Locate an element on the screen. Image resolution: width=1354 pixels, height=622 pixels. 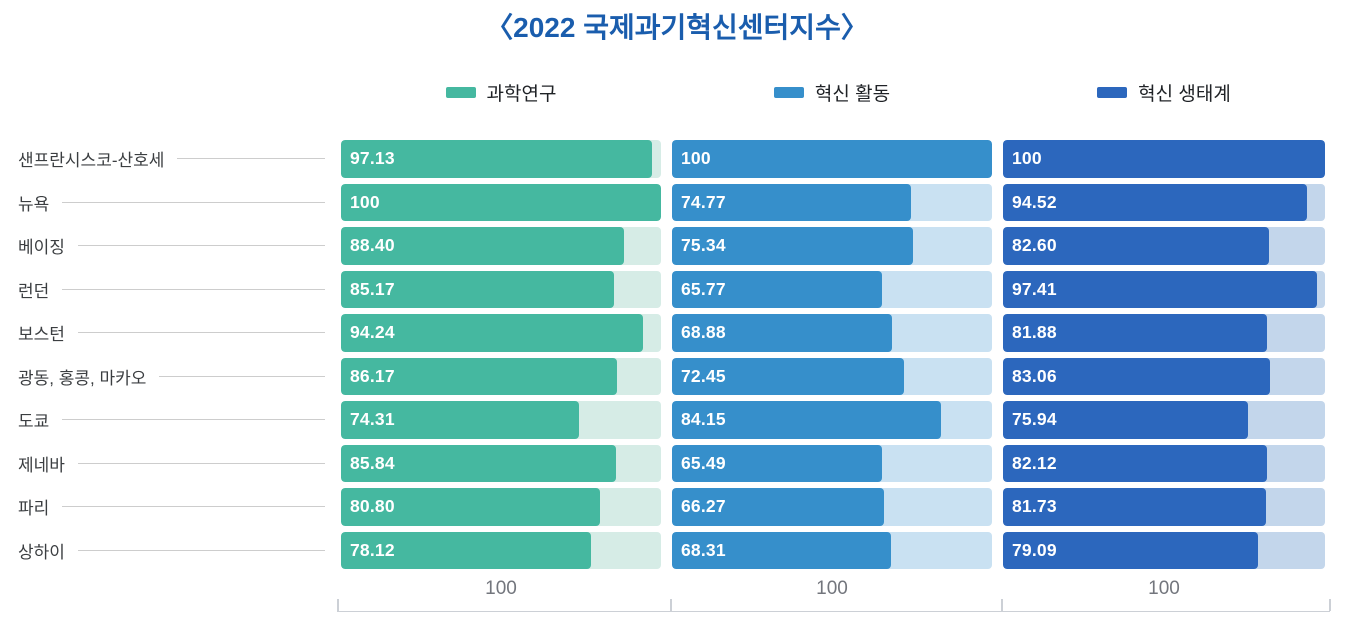
bar: 82.60 is located at coordinates (1136, 246).